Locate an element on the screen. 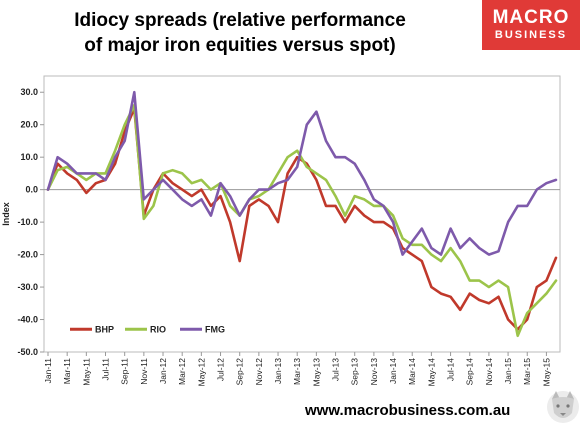 This screenshot has width=583, height=427. y-tick-label: 10.0 is located at coordinates (29, 157).